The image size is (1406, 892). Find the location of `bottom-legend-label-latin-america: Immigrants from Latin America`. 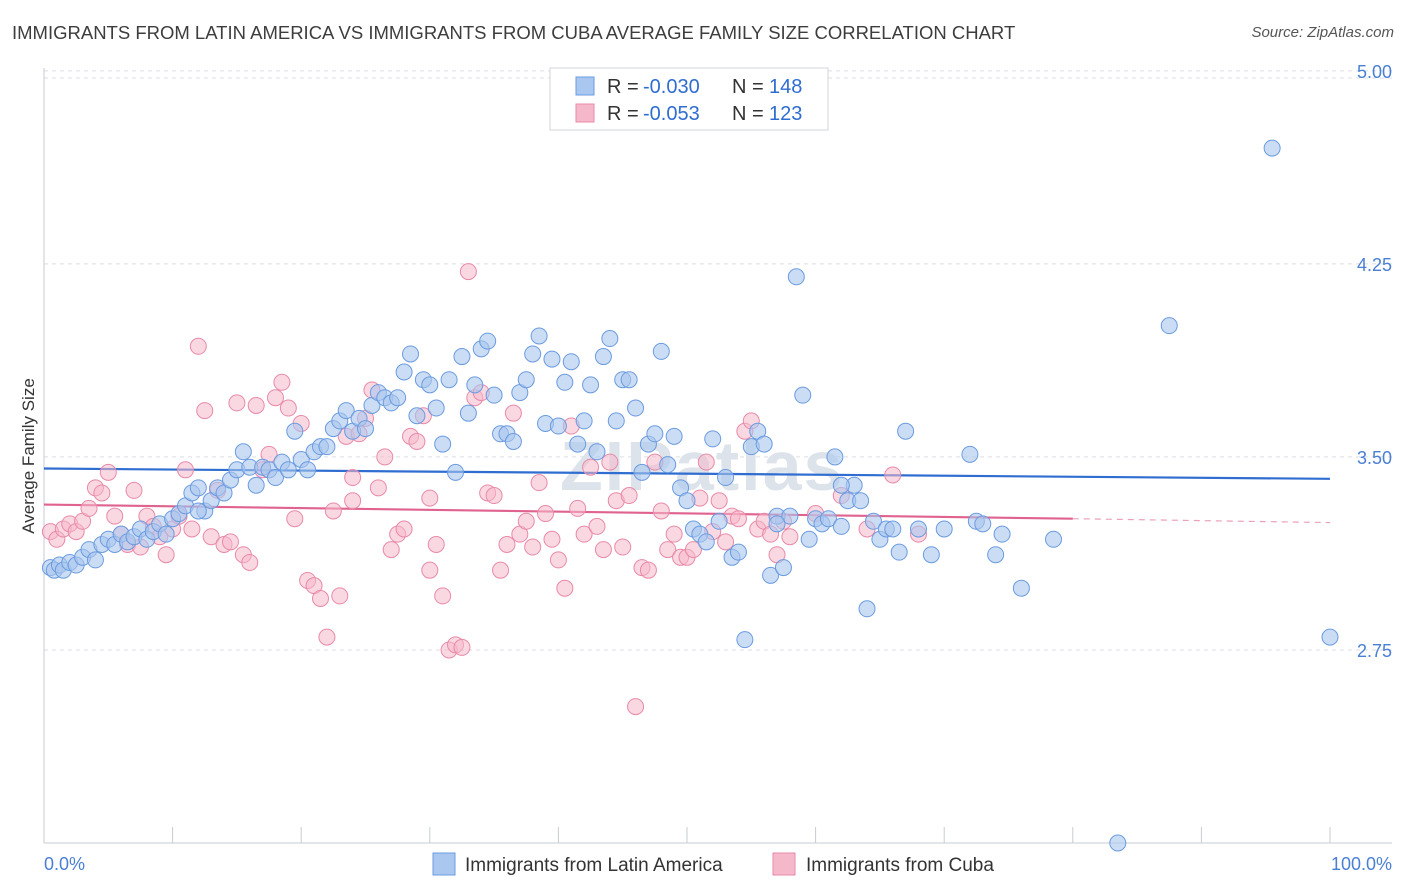

bottom-legend-label-latin-america: Immigrants from Latin America is located at coordinates (594, 865).